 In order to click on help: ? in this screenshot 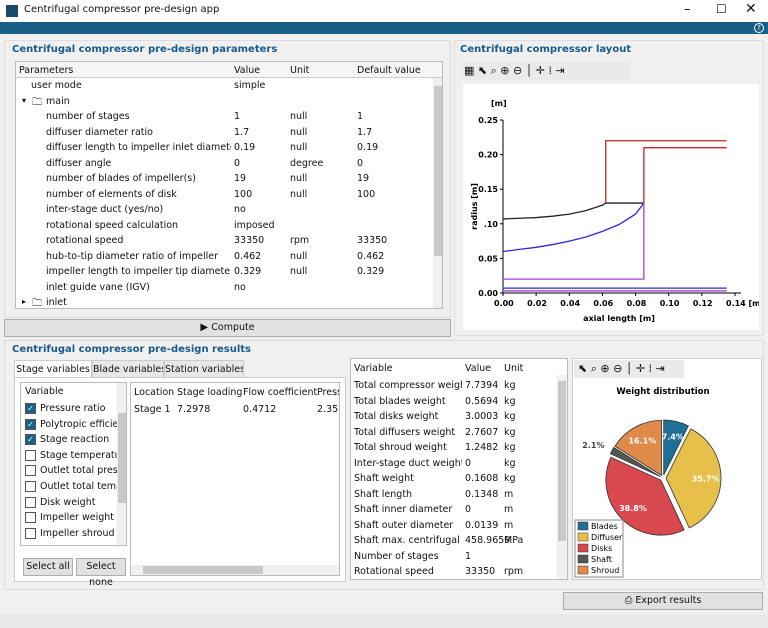, I will do `click(759, 28)`.